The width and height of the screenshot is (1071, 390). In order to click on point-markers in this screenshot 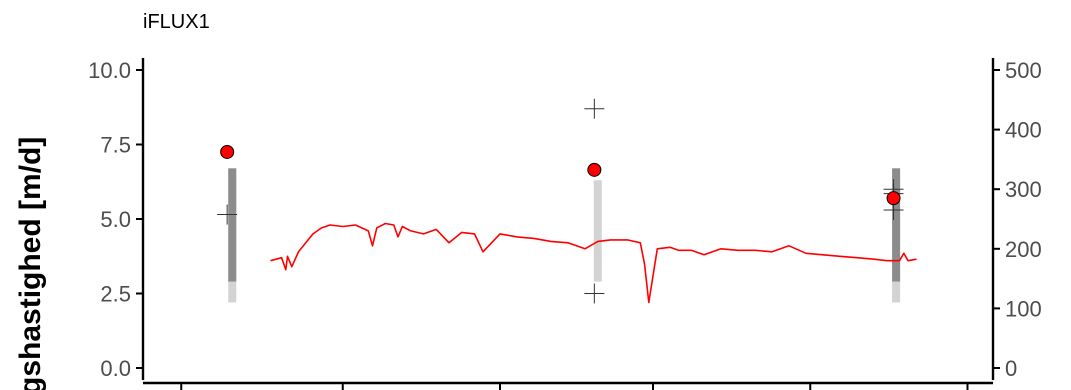, I will do `click(560, 175)`.